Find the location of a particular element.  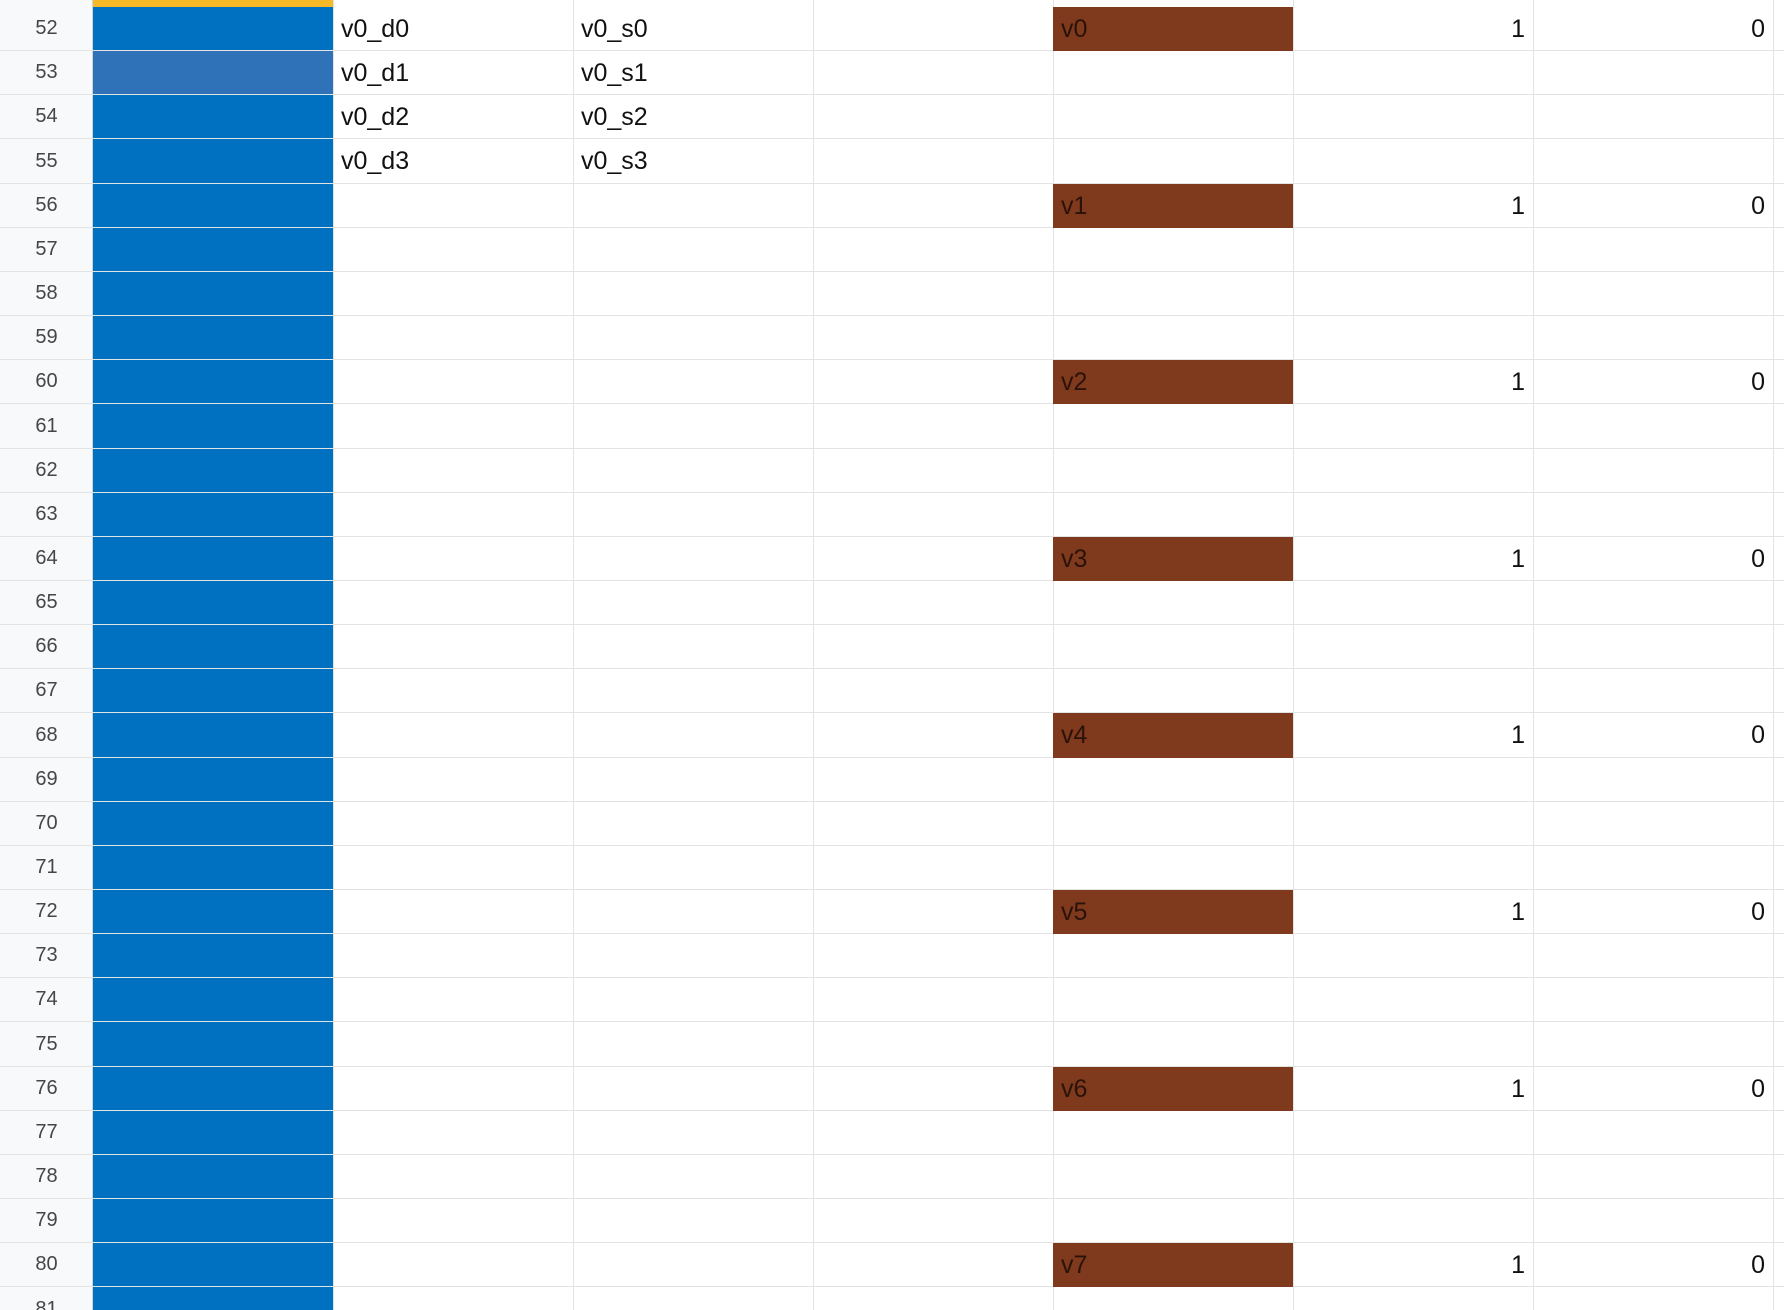

row-number: 76 is located at coordinates (46, 1089).